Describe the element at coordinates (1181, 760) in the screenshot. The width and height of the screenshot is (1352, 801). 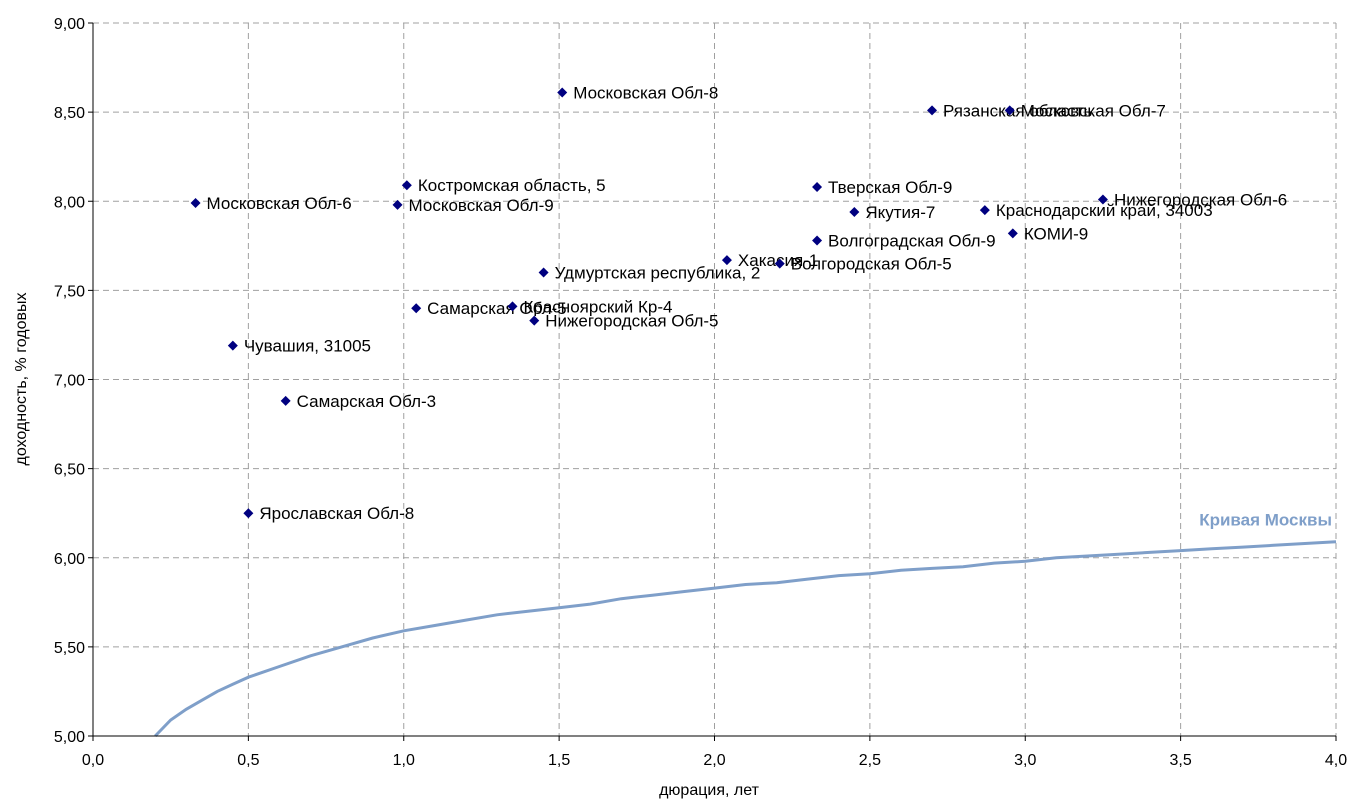
I see `x-tick-label: 3,5` at that location.